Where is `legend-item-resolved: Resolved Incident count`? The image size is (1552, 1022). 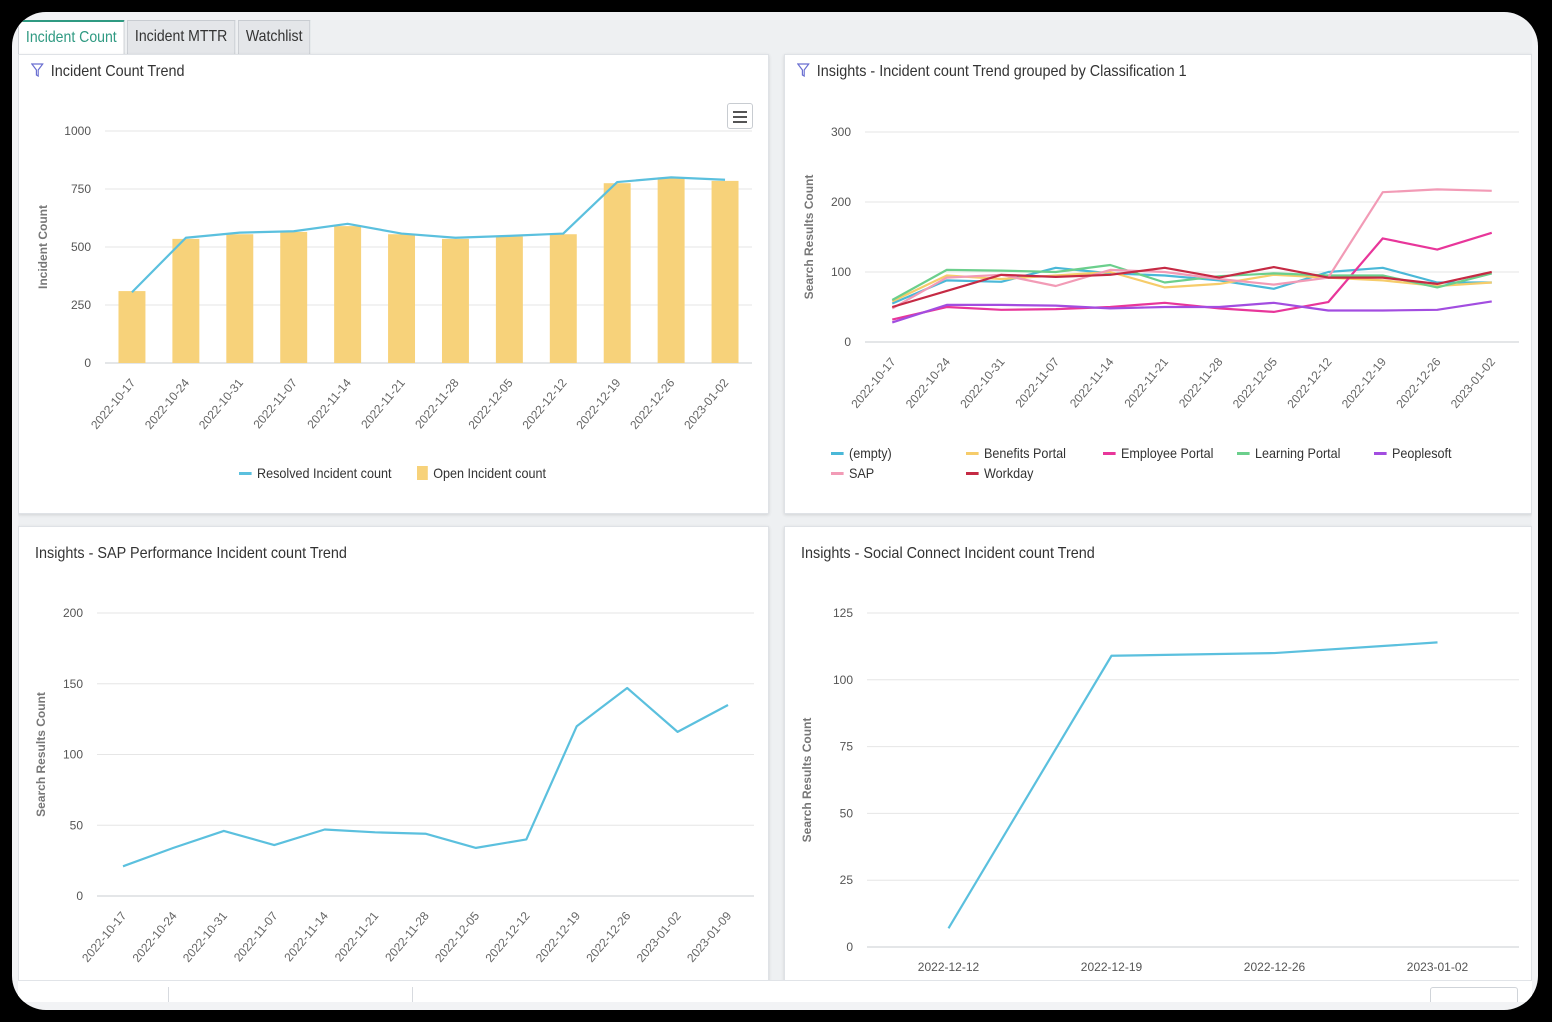 legend-item-resolved: Resolved Incident count is located at coordinates (315, 473).